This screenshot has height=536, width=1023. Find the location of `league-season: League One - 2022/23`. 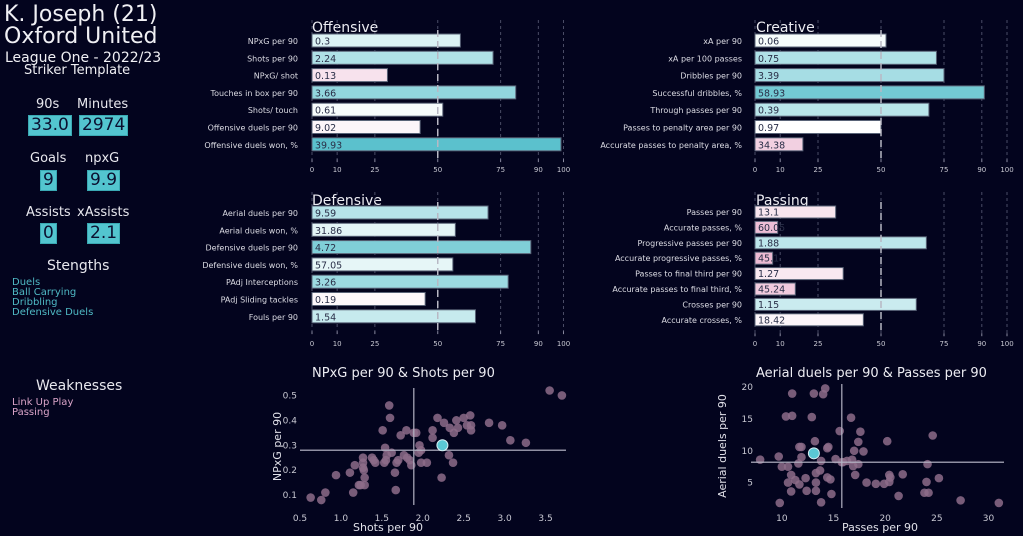

league-season: League One - 2022/23 is located at coordinates (83, 58).